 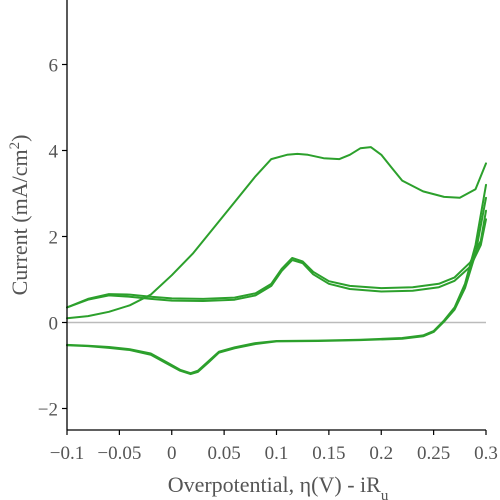 What do you see at coordinates (67, 453) in the screenshot?
I see `x-tick-label: −0.1` at bounding box center [67, 453].